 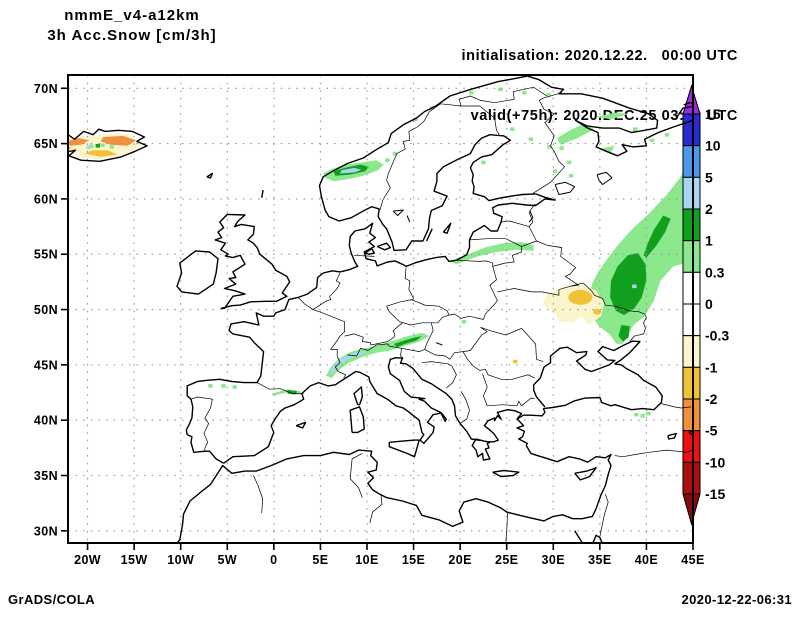 I want to click on lon-tick-label: 45E, so click(x=692, y=560).